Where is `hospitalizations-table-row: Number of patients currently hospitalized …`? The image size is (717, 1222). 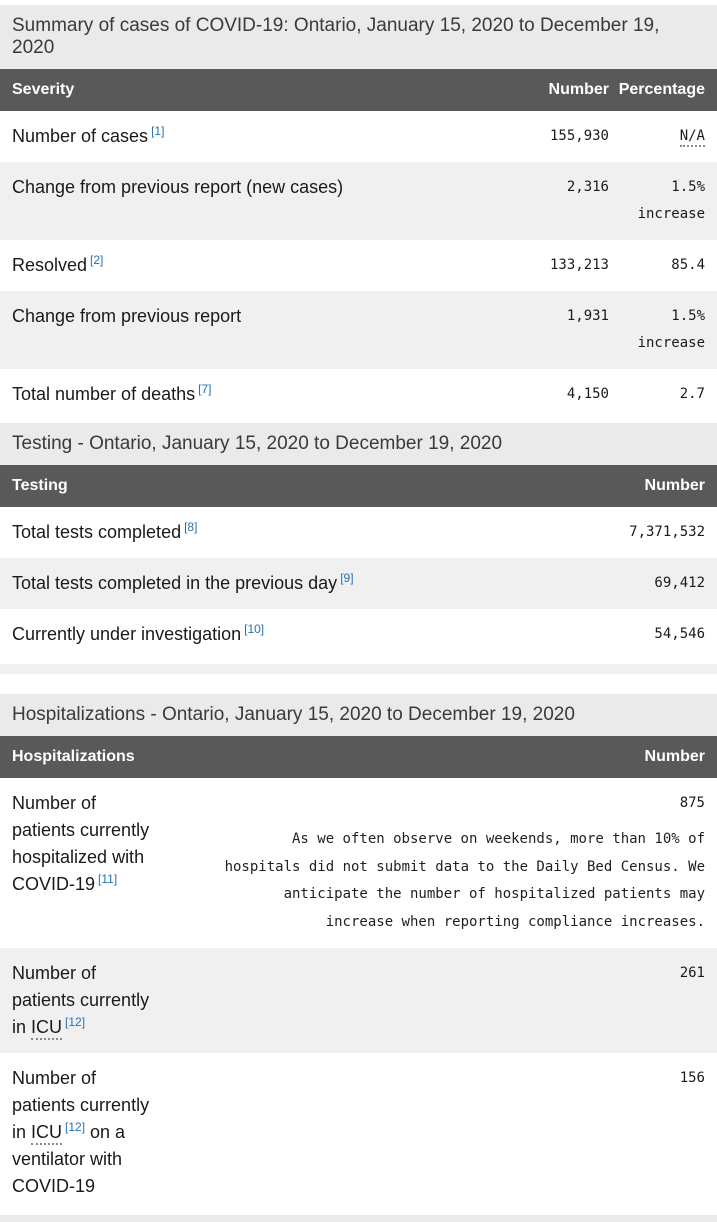 hospitalizations-table-row: Number of patients currently hospitalized … is located at coordinates (358, 863).